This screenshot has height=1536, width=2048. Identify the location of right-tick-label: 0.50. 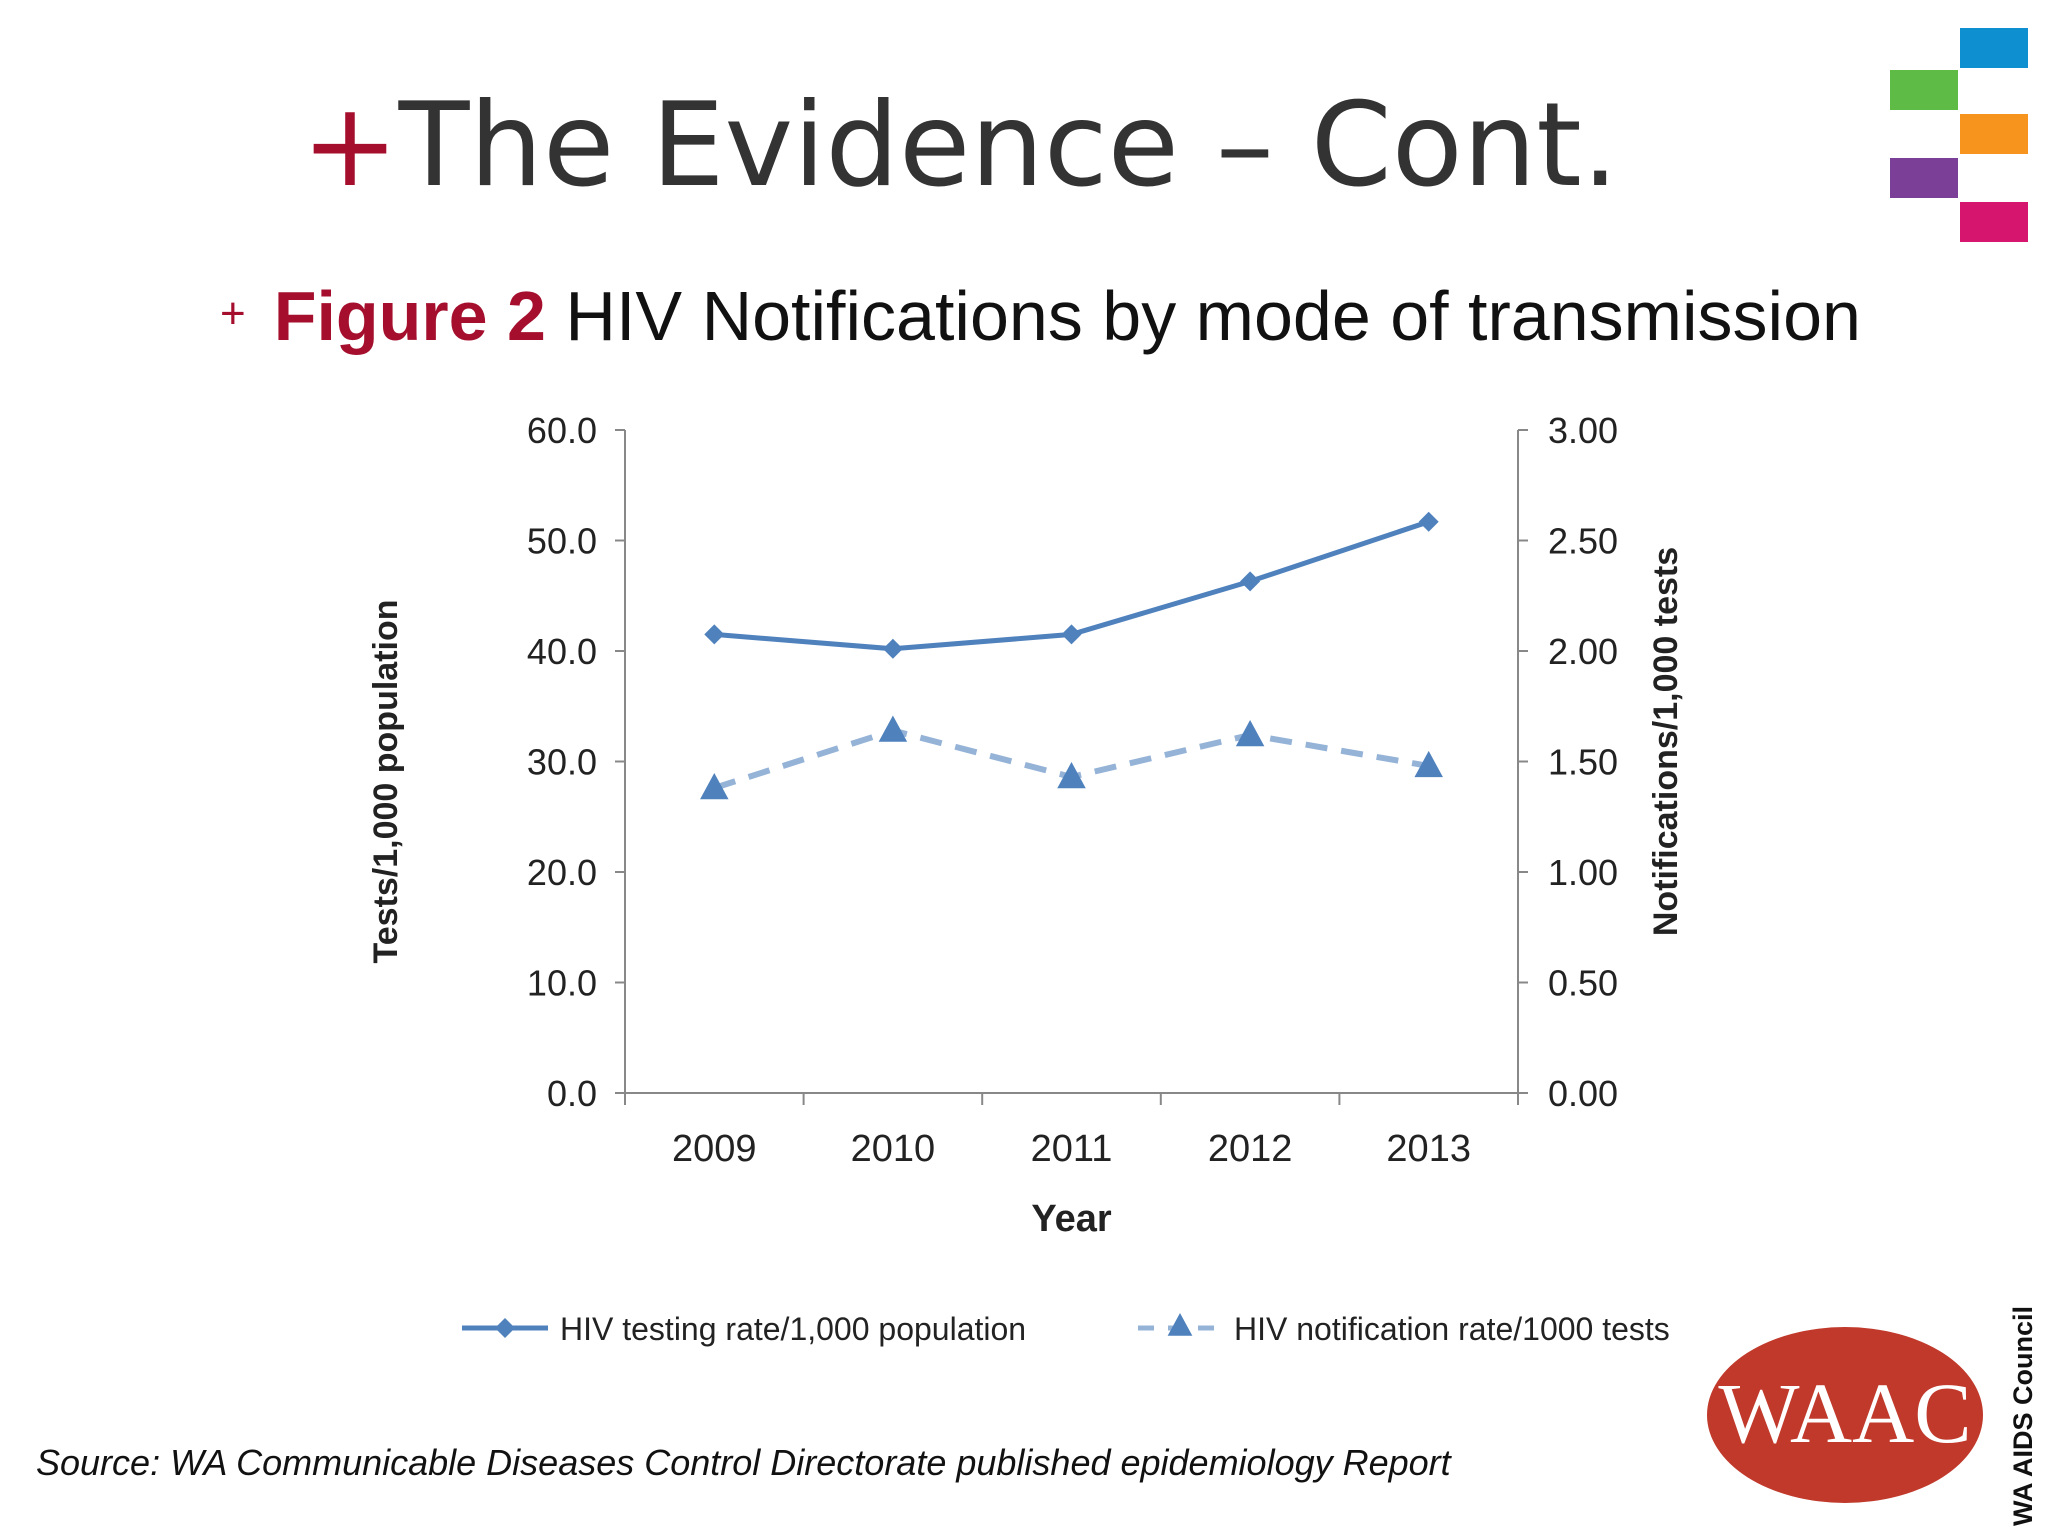
(1583, 983).